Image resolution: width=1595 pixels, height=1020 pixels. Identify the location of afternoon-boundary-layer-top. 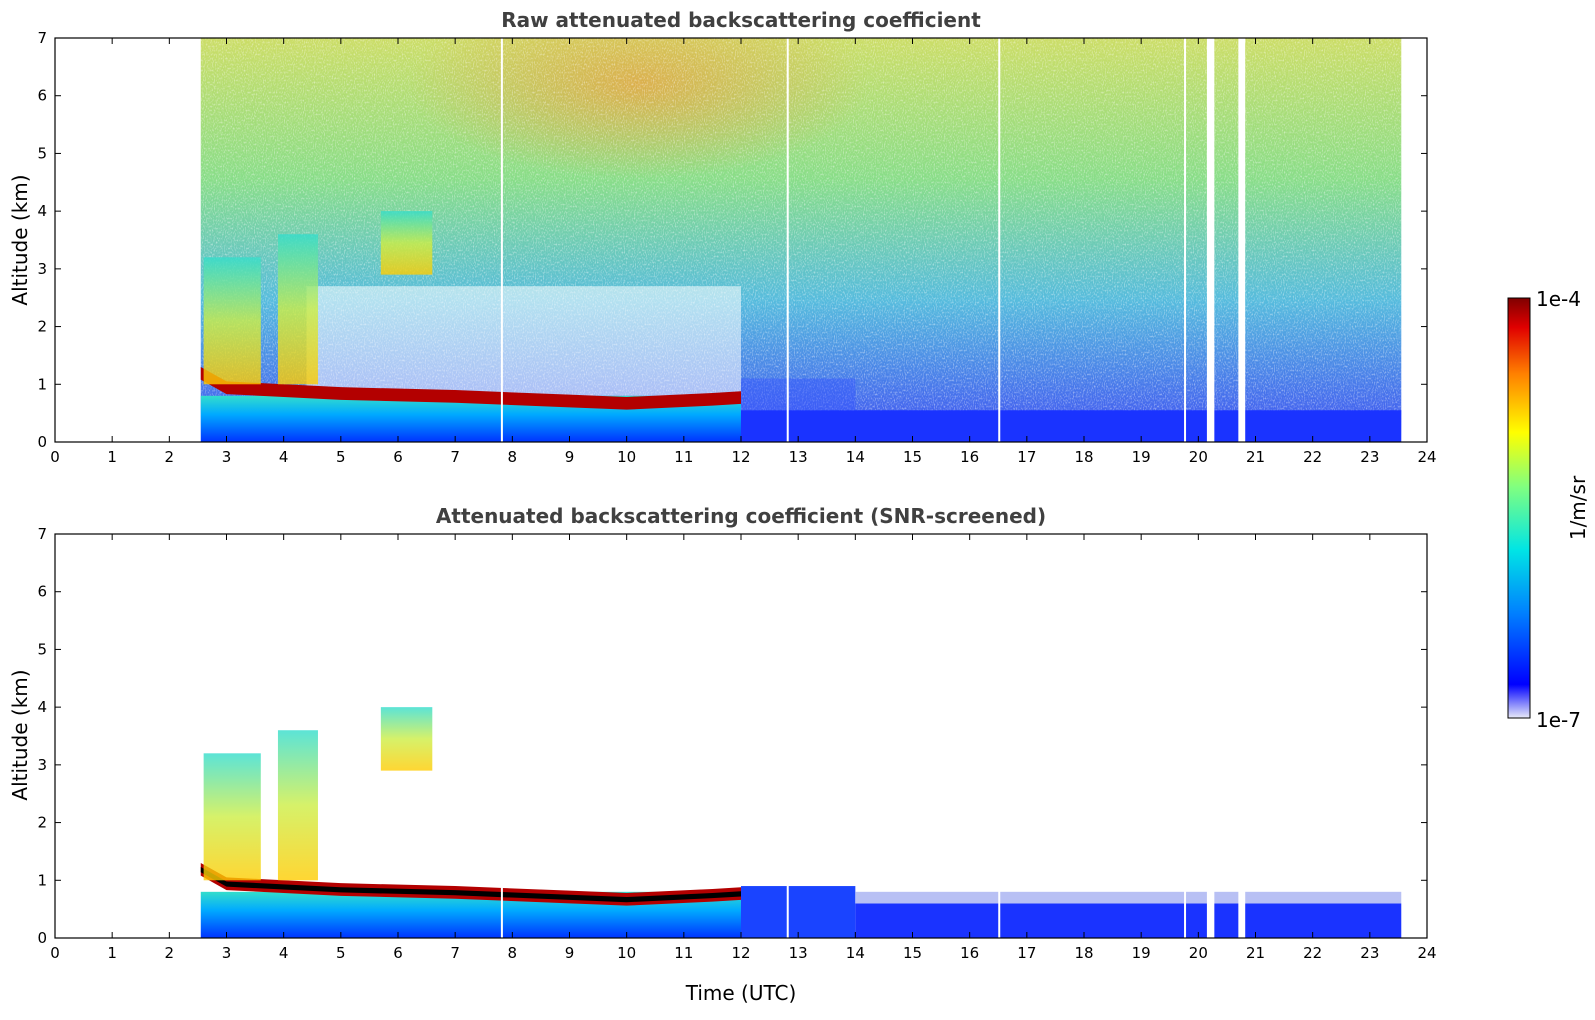
(1128, 897).